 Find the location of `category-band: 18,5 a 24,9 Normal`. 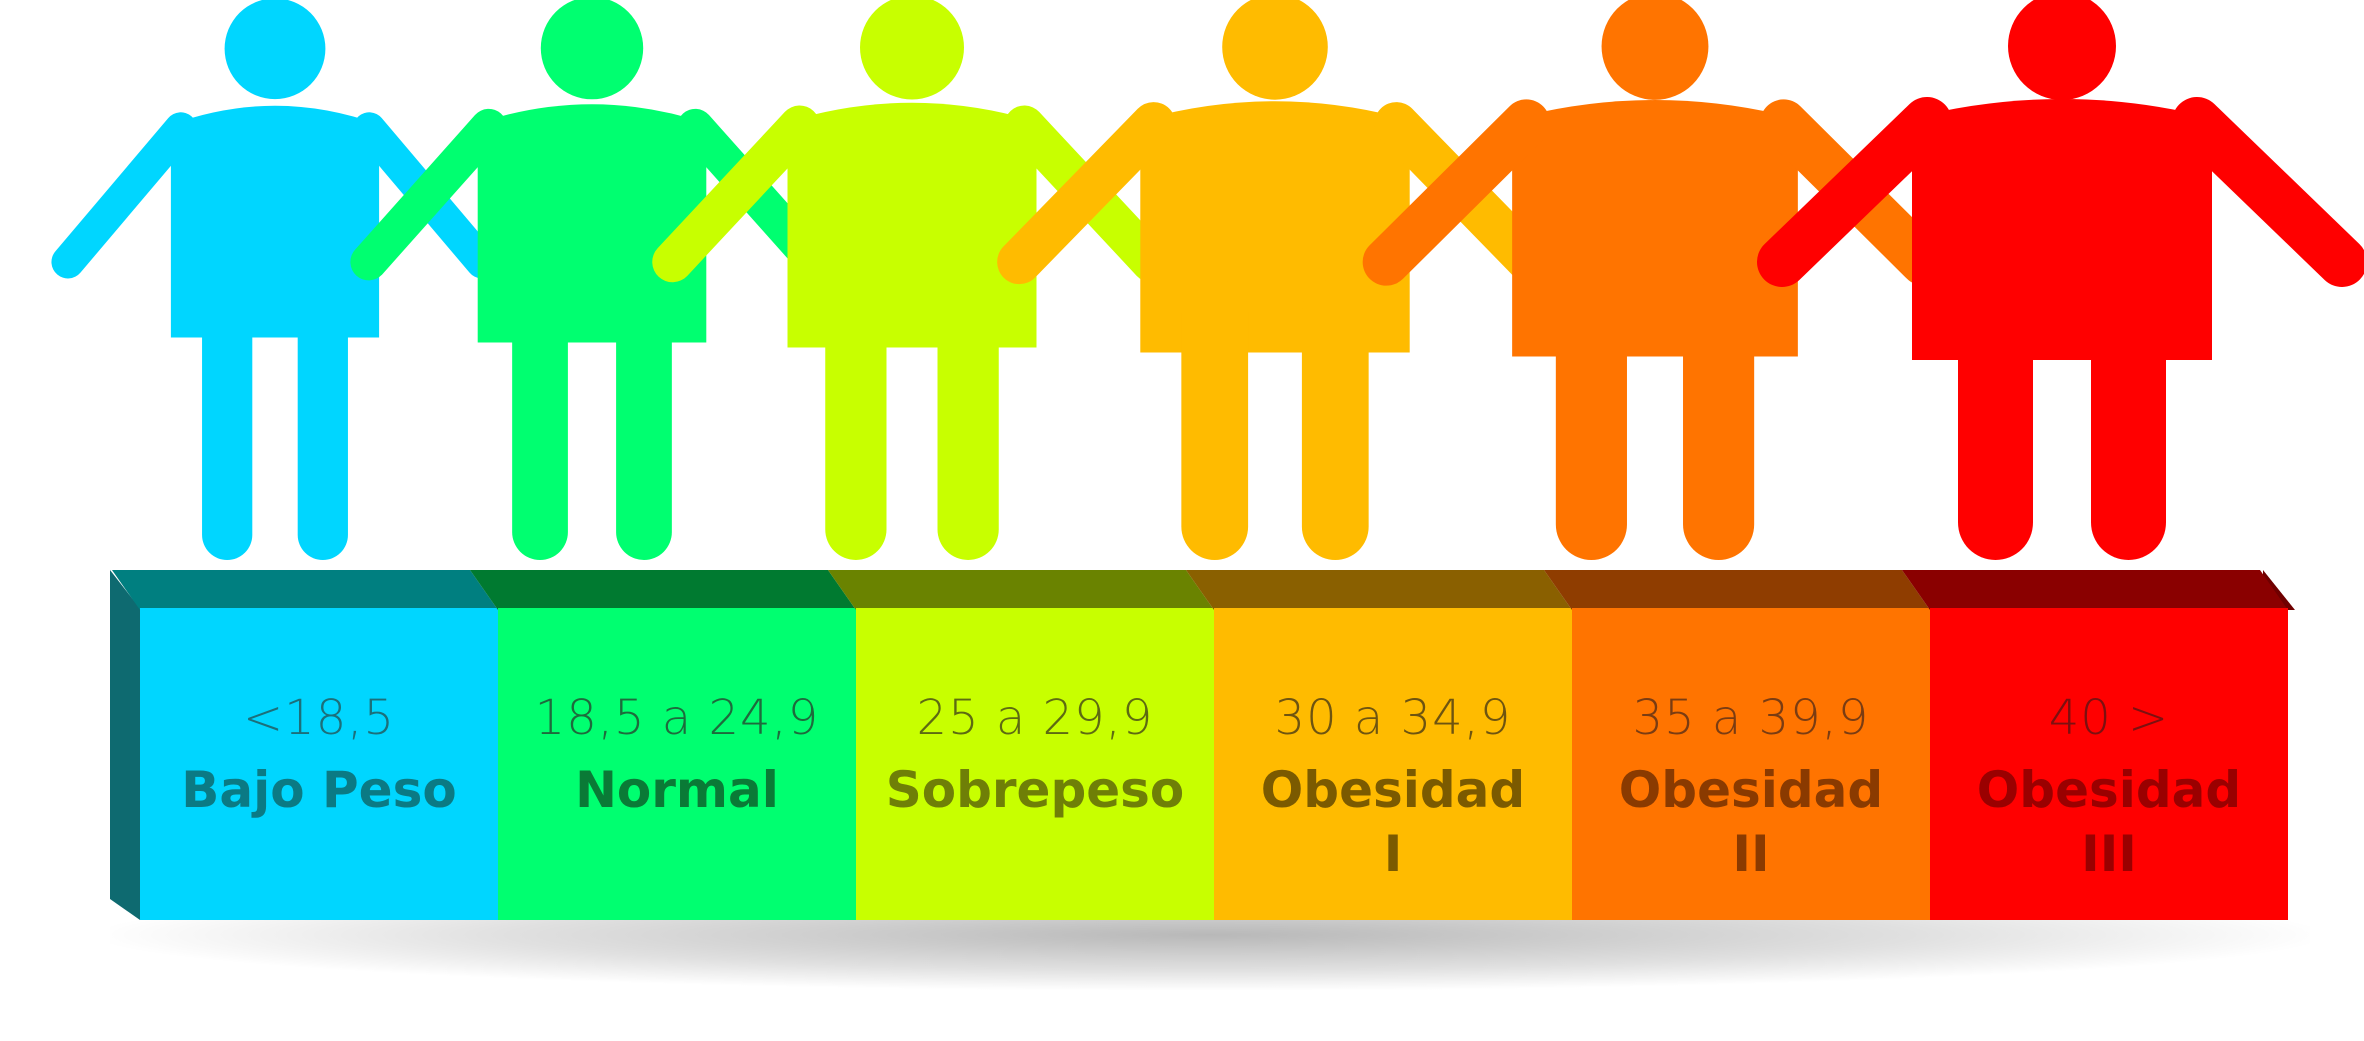

category-band: 18,5 a 24,9 Normal is located at coordinates (677, 764).